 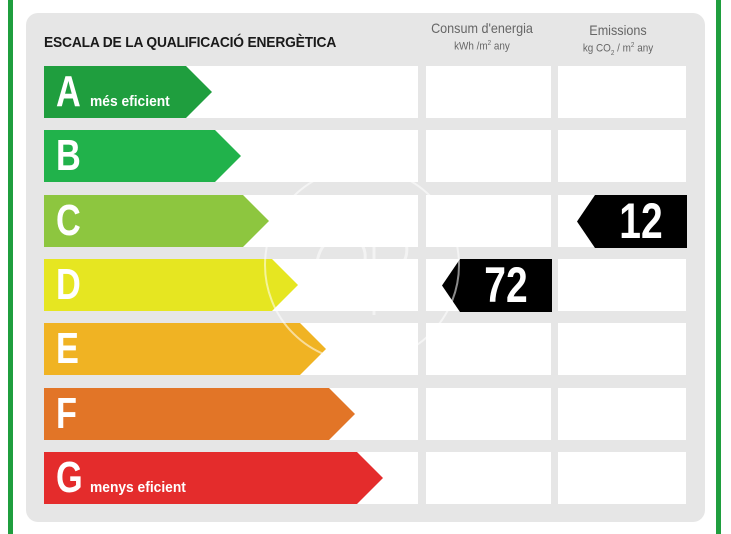 I want to click on emissions-indicator: 12, so click(x=632, y=221).